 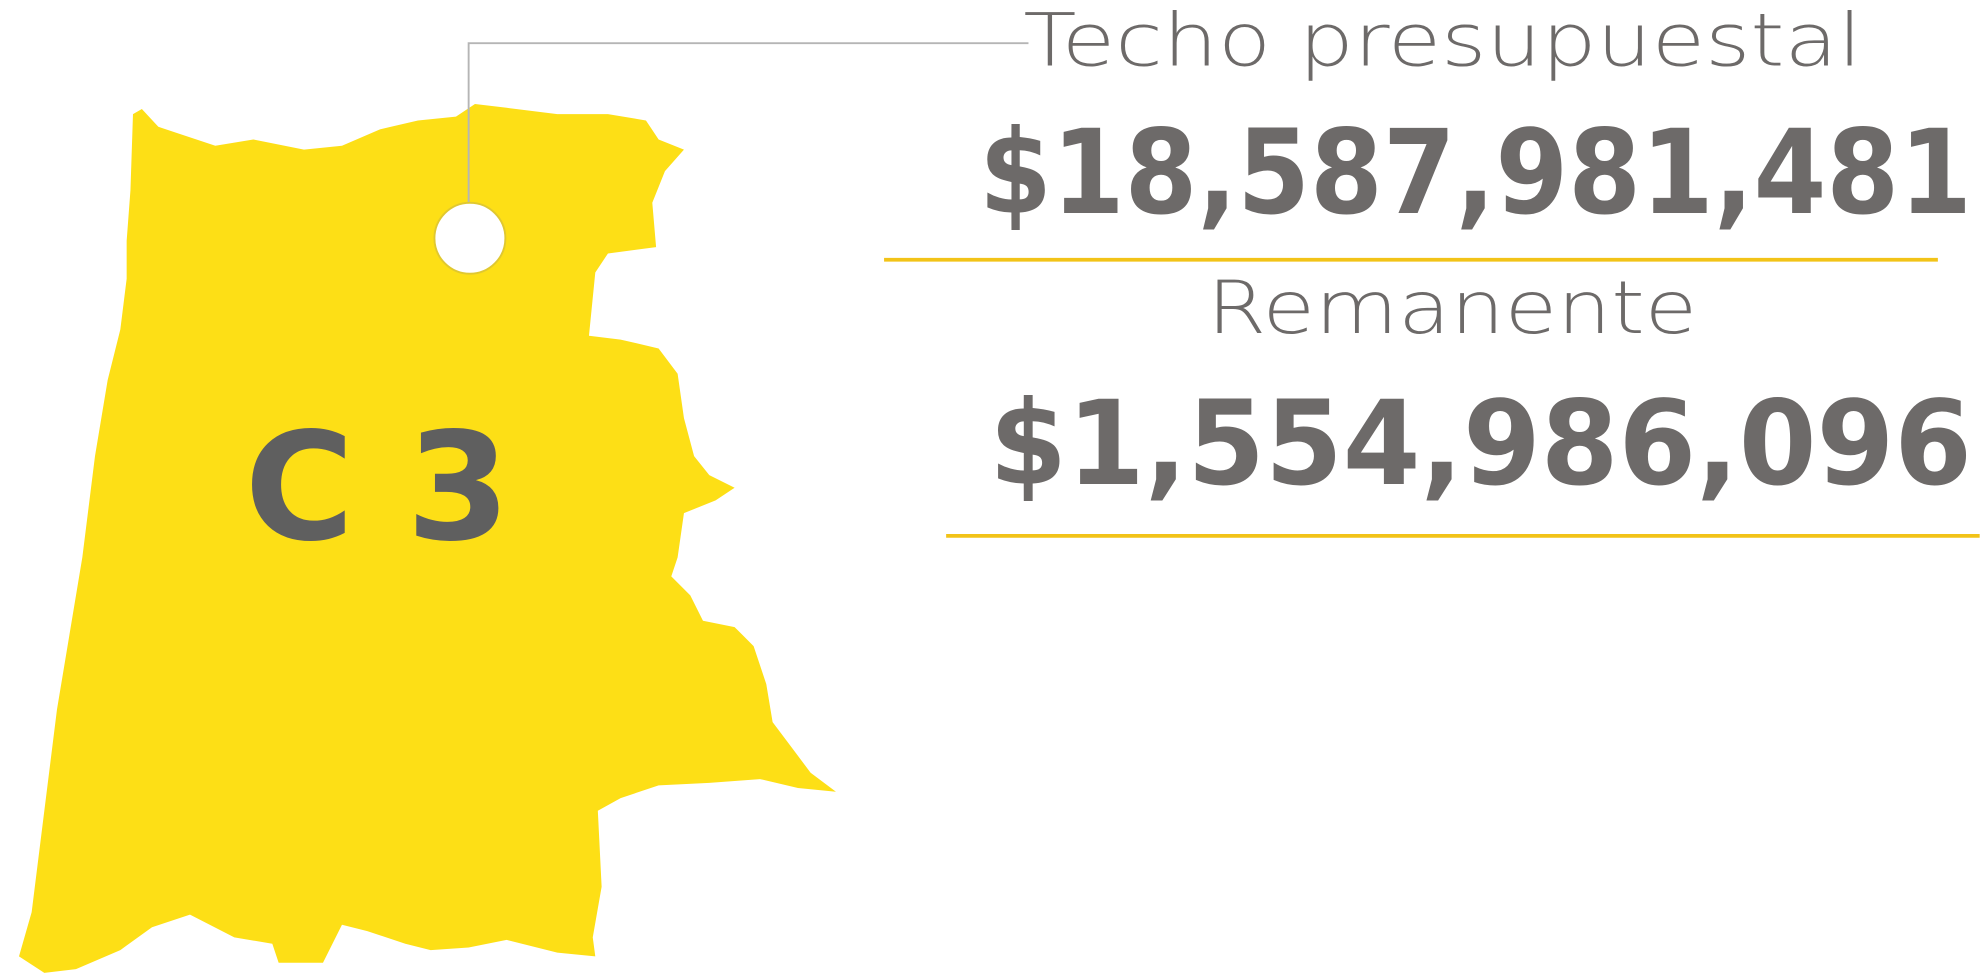 I want to click on remainder-value: $1,554,986,096, so click(x=1480, y=444).